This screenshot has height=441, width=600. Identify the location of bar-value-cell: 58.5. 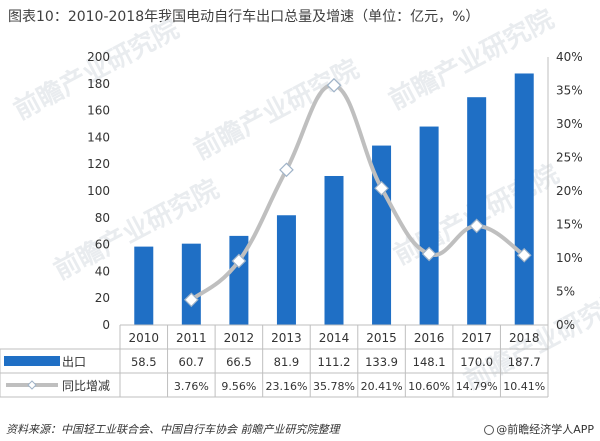
(144, 362).